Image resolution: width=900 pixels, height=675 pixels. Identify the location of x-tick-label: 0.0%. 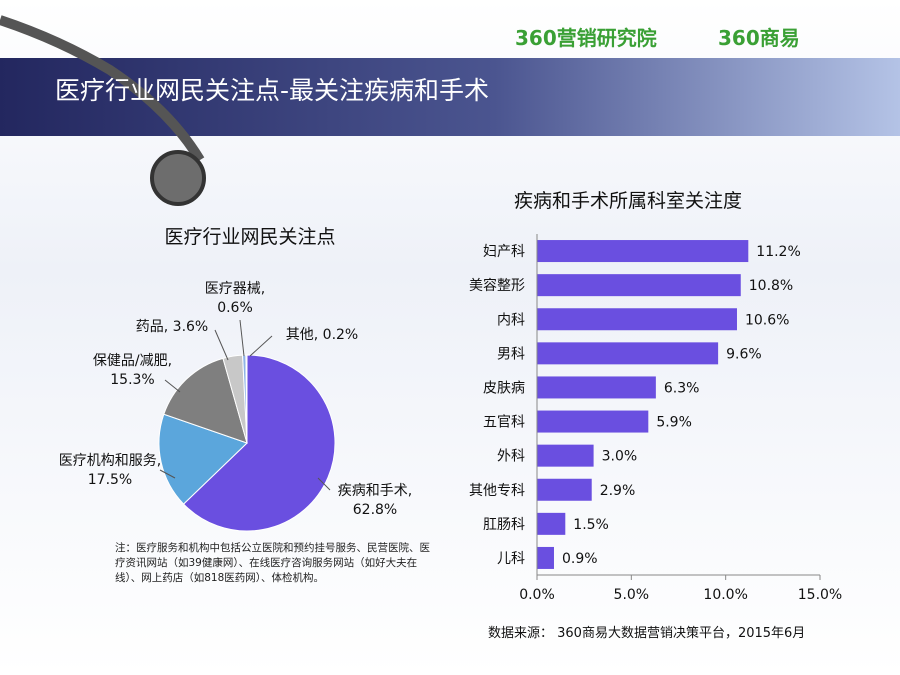
(537, 595).